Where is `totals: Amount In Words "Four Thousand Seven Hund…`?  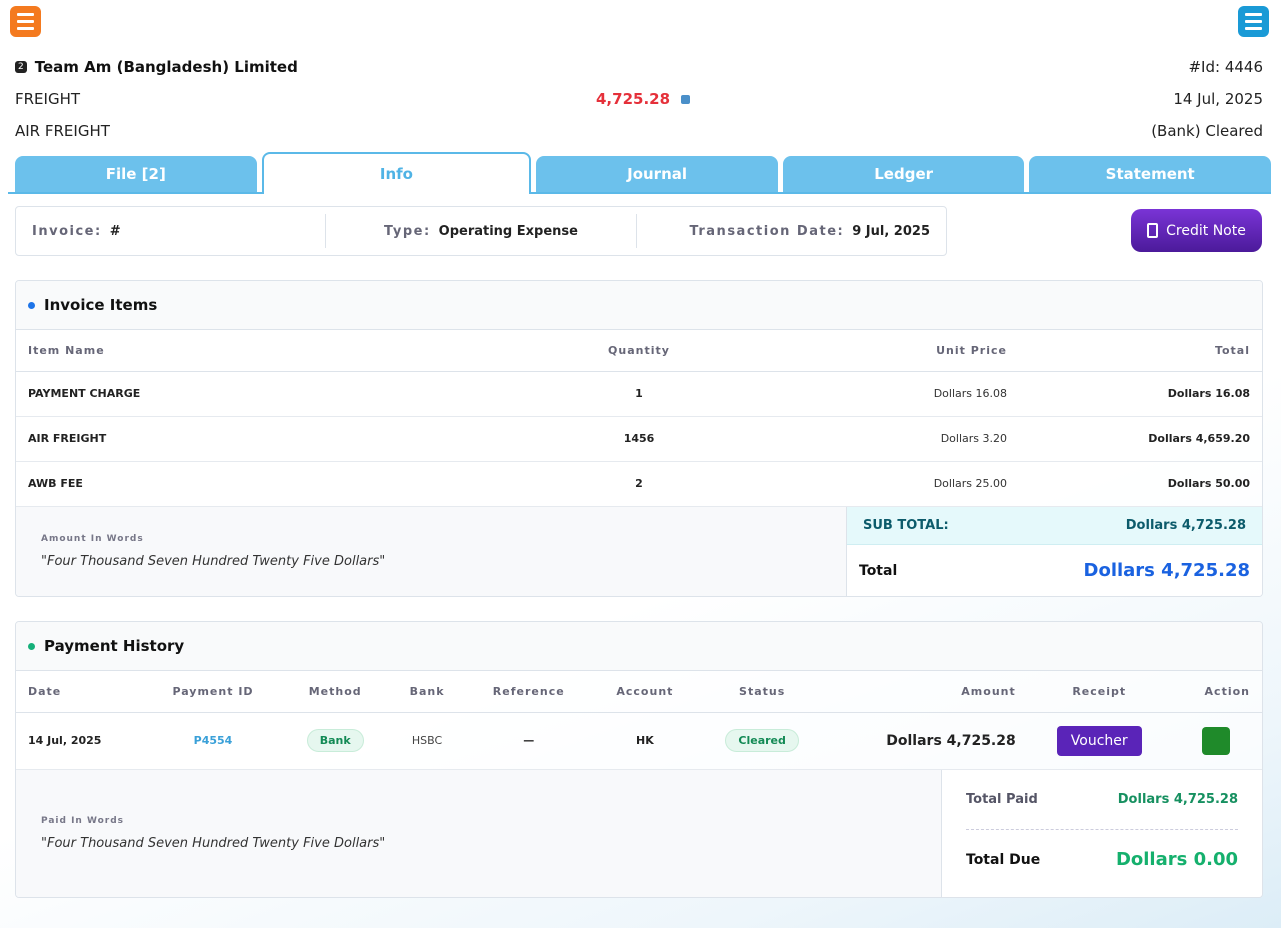
totals: Amount In Words "Four Thousand Seven Hund… is located at coordinates (639, 551).